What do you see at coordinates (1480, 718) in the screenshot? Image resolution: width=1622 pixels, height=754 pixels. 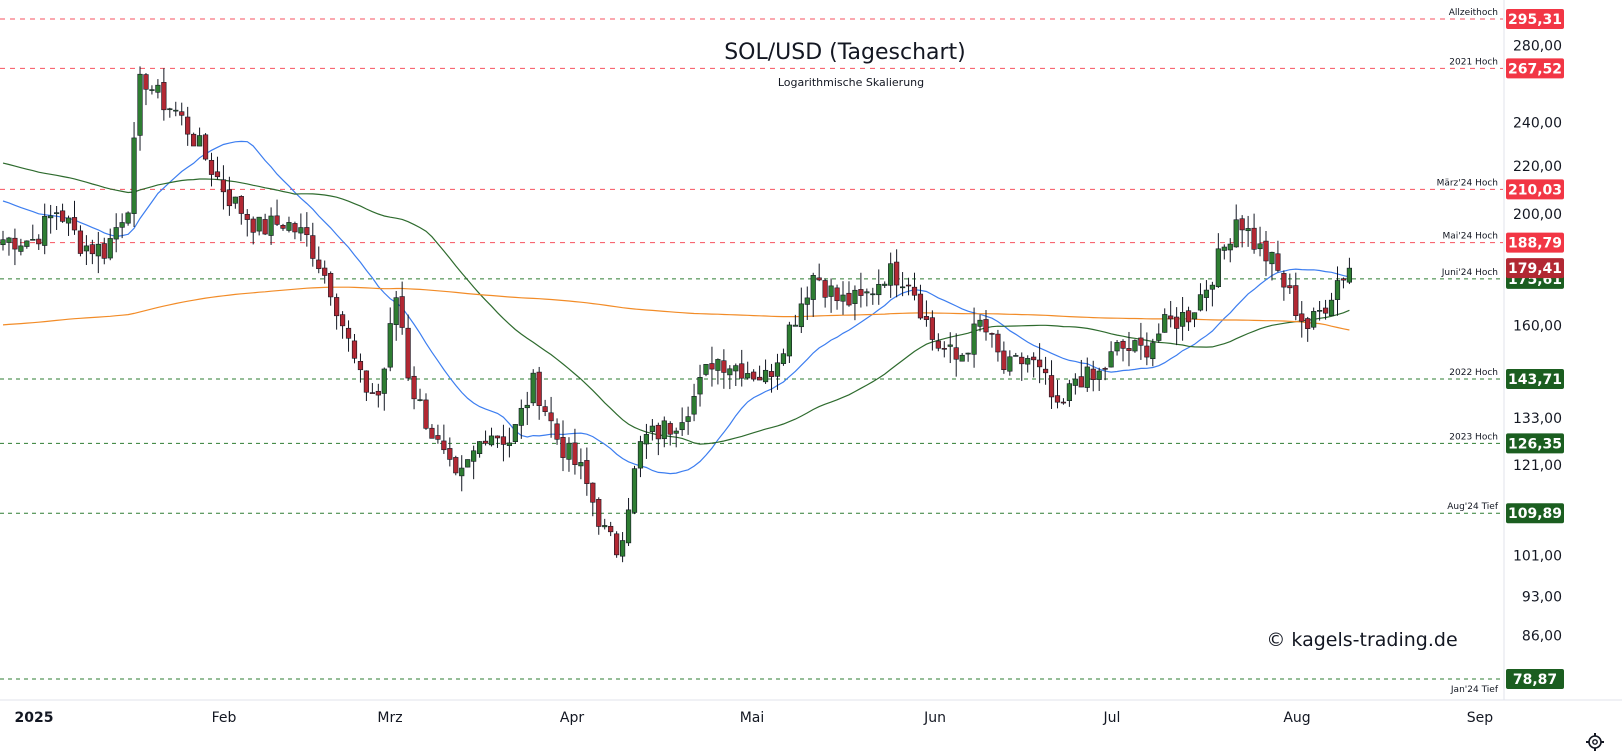 I see `time-tick-label: Sep` at bounding box center [1480, 718].